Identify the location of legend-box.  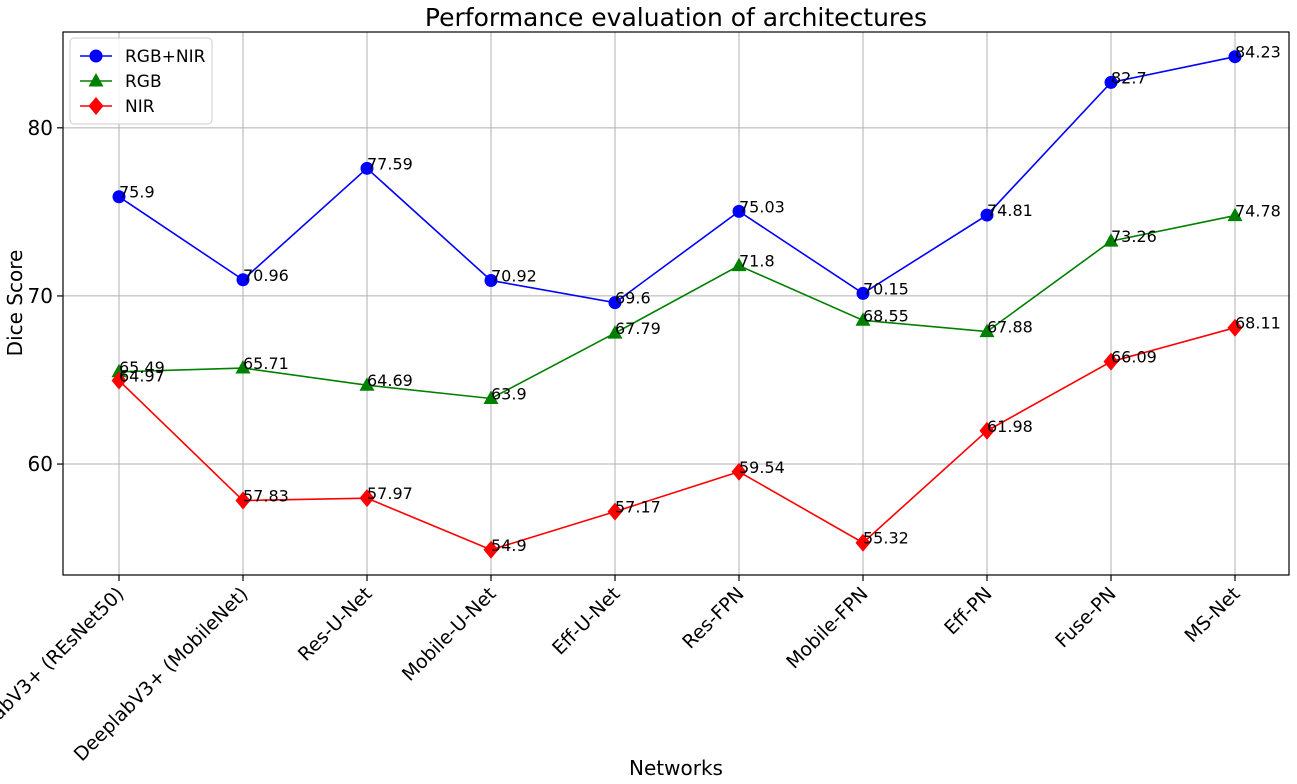
(141, 81).